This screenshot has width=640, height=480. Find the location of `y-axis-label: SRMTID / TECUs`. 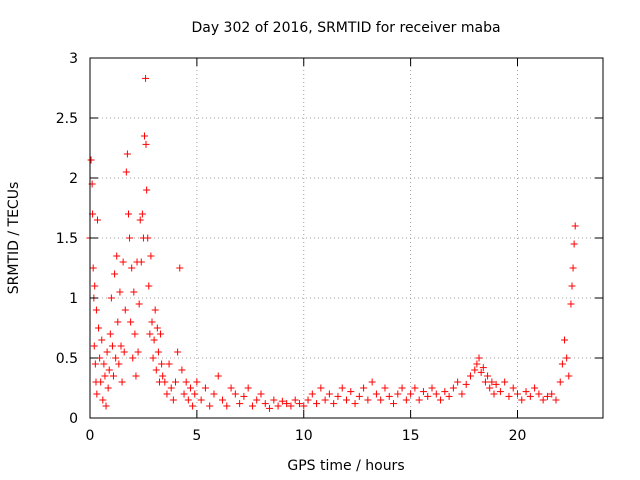

y-axis-label: SRMTID / TECUs is located at coordinates (14, 238).